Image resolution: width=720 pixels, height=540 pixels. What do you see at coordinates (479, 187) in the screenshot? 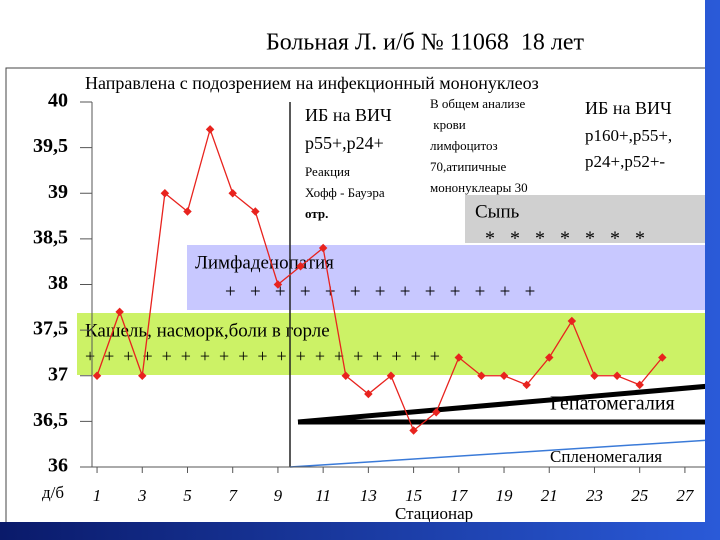
I see `annotation: мононуклеары 30` at bounding box center [479, 187].